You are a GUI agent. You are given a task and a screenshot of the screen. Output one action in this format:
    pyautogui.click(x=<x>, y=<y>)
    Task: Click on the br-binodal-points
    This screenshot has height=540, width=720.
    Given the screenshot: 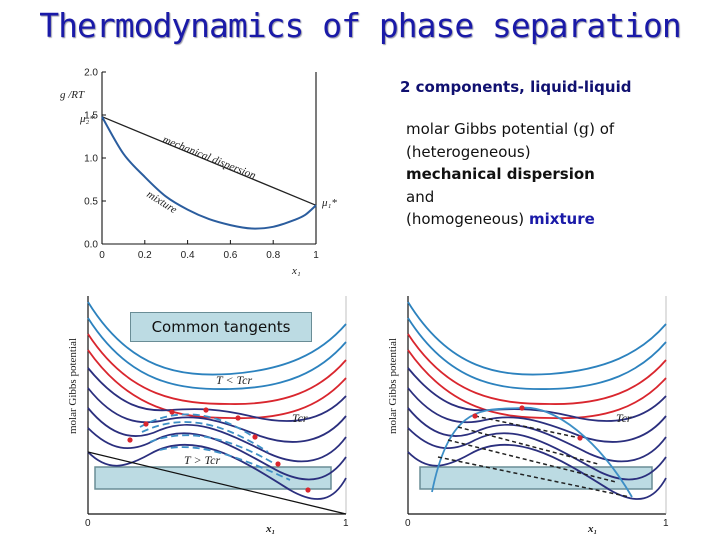 What is the action you would take?
    pyautogui.click(x=527, y=423)
    